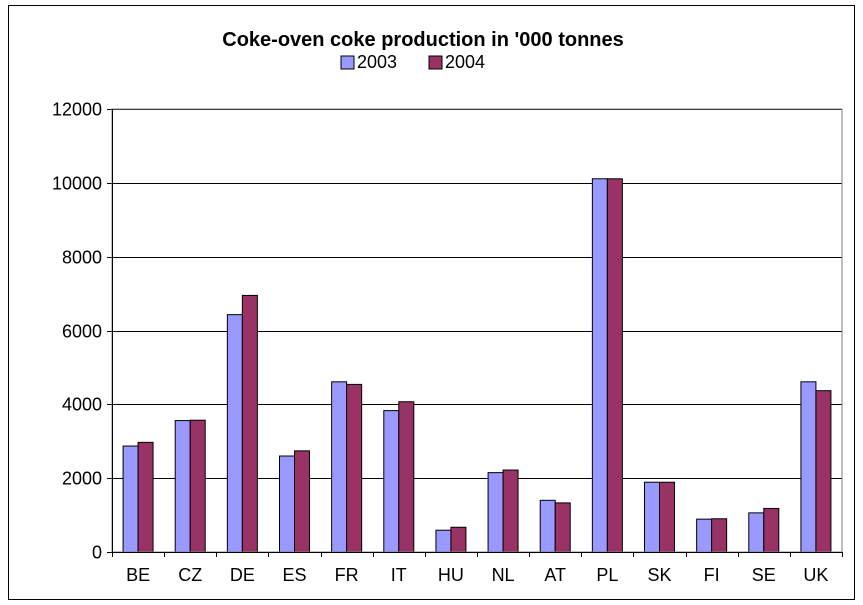 The image size is (863, 605). I want to click on x-tick-label-SK: SK, so click(659, 575).